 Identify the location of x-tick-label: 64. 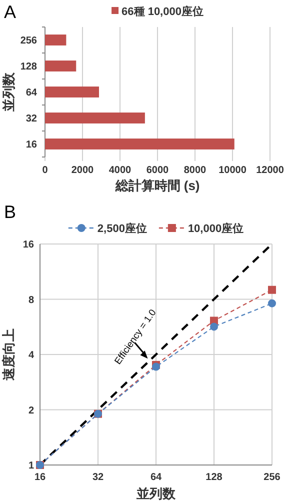
(156, 477).